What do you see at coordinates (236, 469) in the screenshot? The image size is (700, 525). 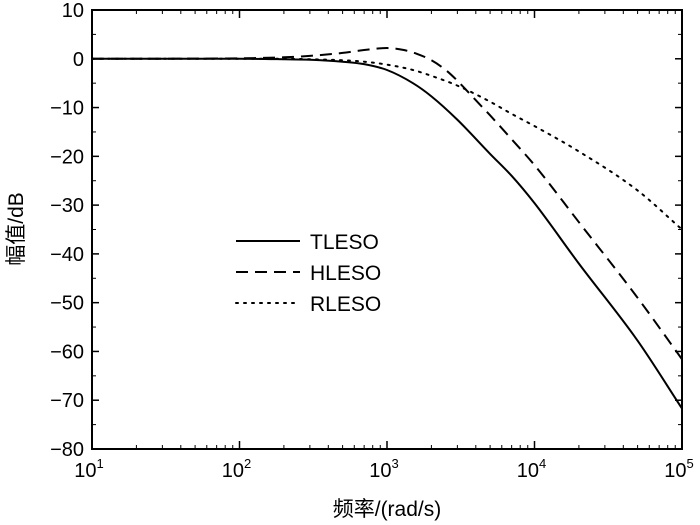 I see `x-tick-label: 10²` at bounding box center [236, 469].